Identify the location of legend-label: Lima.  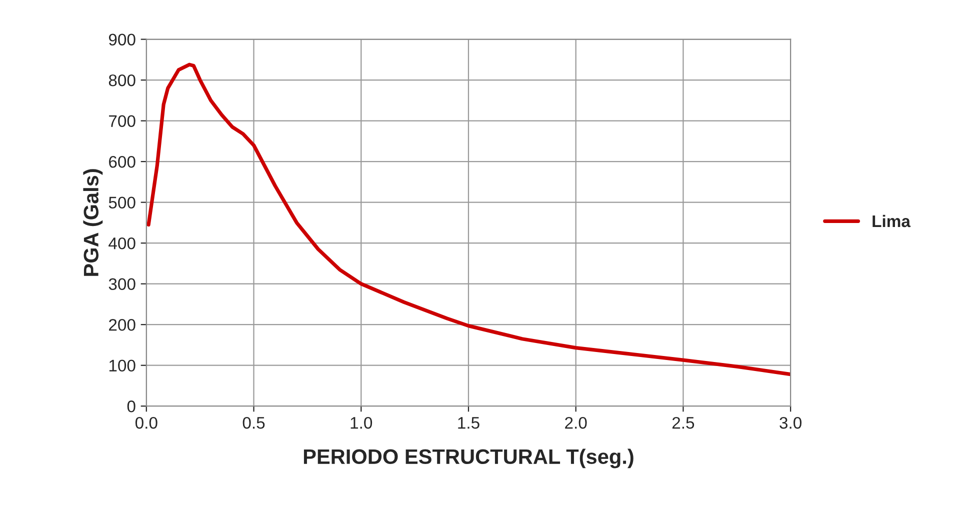
(891, 221).